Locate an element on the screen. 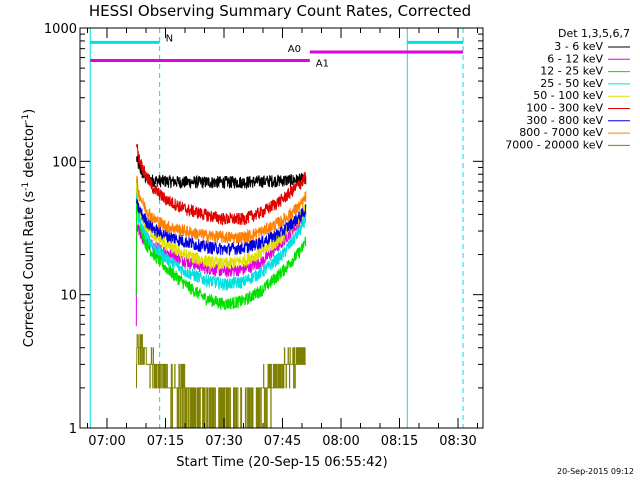 The image size is (640, 480). x-tick-label-1: 07:15 is located at coordinates (165, 441).